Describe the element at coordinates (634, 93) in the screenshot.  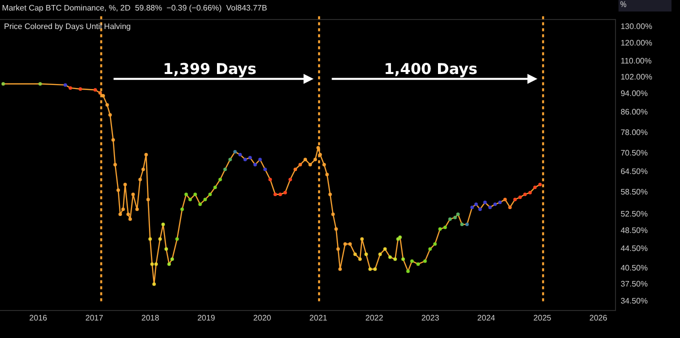
I see `y-tick-label: 94.00%` at that location.